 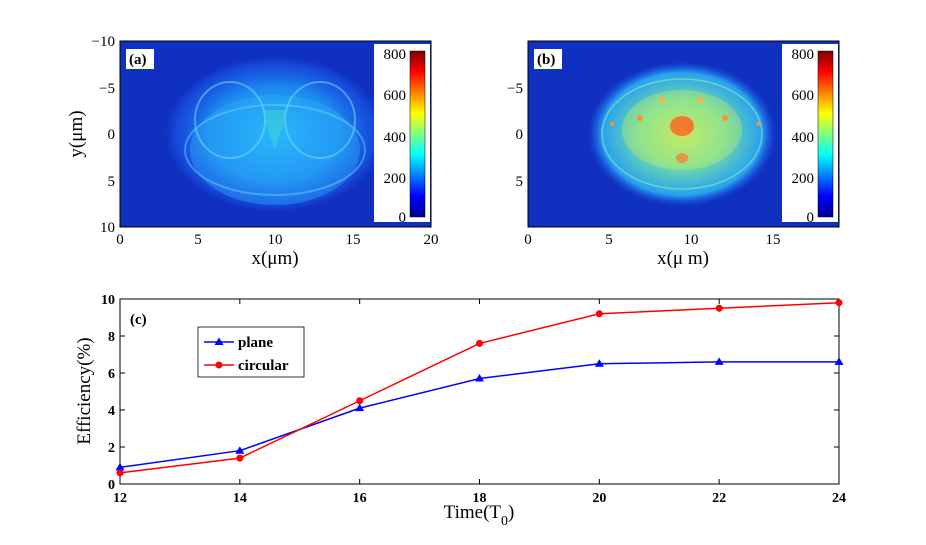 I want to click on map-a-field, so click(x=275, y=134).